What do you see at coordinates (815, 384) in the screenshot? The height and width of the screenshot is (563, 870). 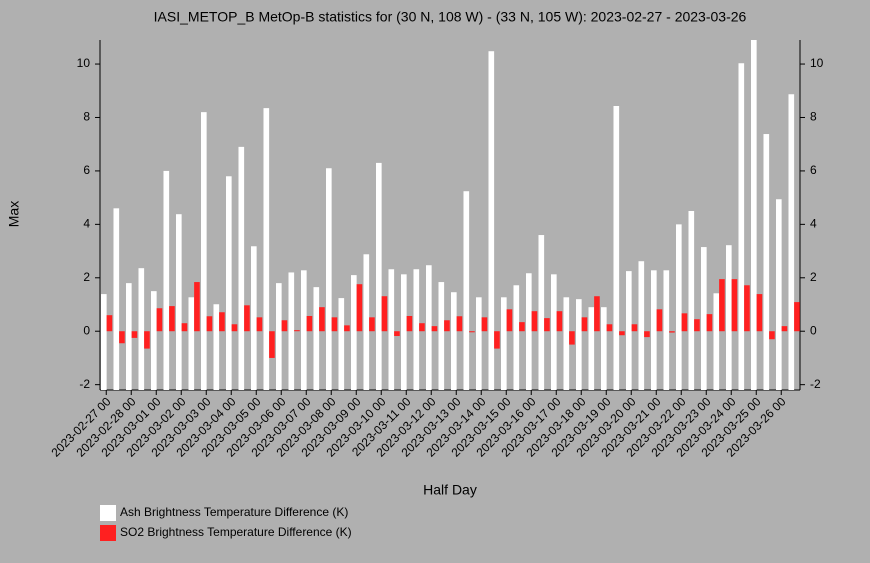 I see `y2-tick-label: -2` at bounding box center [815, 384].